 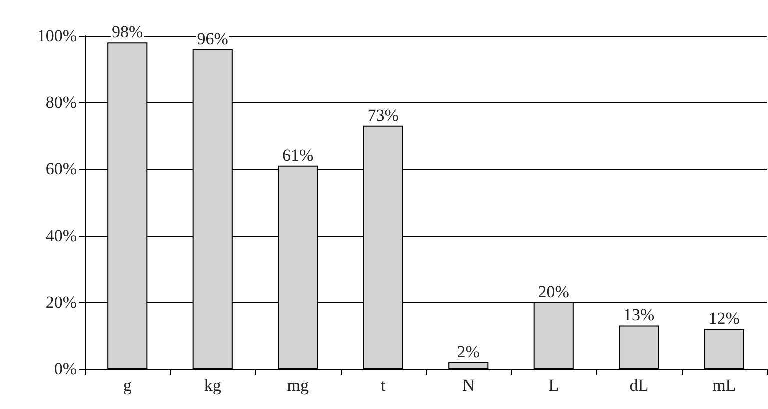 I want to click on data-label: 98%, so click(x=128, y=32).